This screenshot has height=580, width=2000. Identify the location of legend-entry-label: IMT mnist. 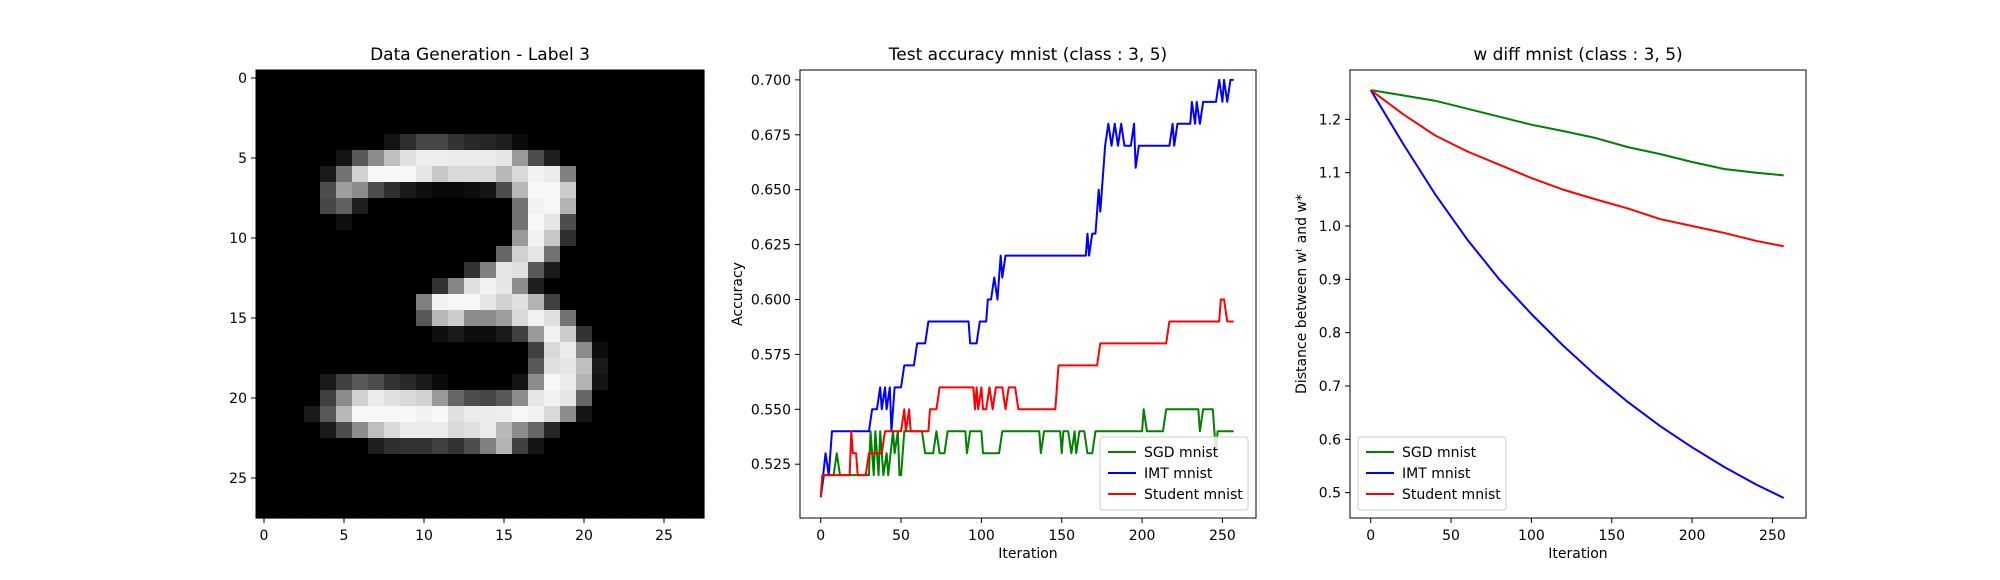
(1178, 474).